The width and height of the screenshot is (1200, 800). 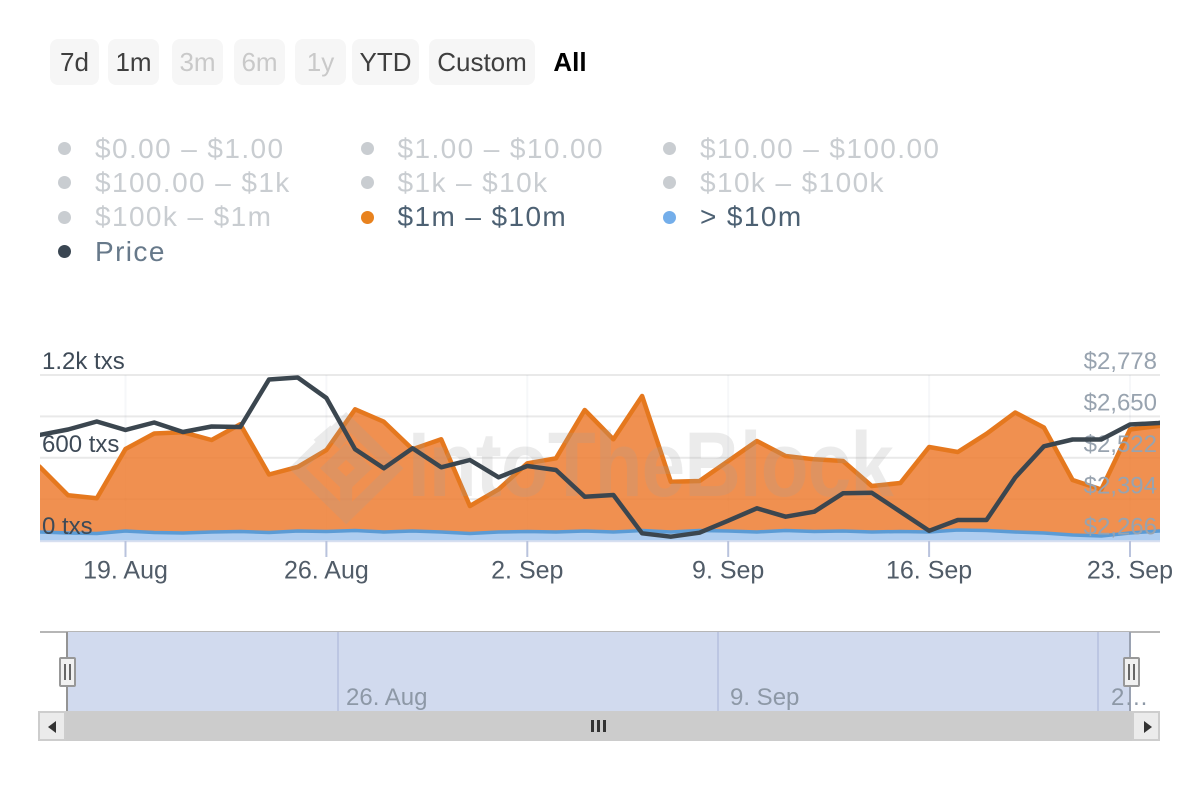 I want to click on svg-text: $2,650, so click(x=1120, y=403).